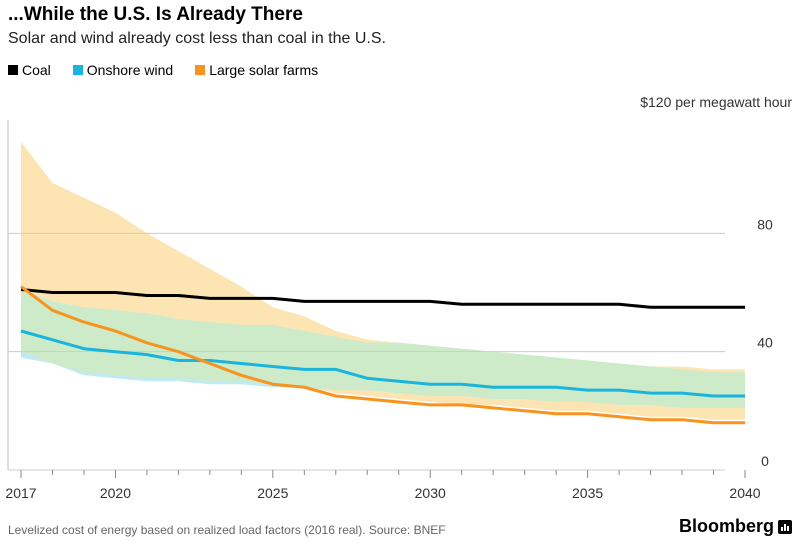 This screenshot has height=544, width=800. Describe the element at coordinates (744, 493) in the screenshot. I see `x-tick-label-2040: 2040` at that location.